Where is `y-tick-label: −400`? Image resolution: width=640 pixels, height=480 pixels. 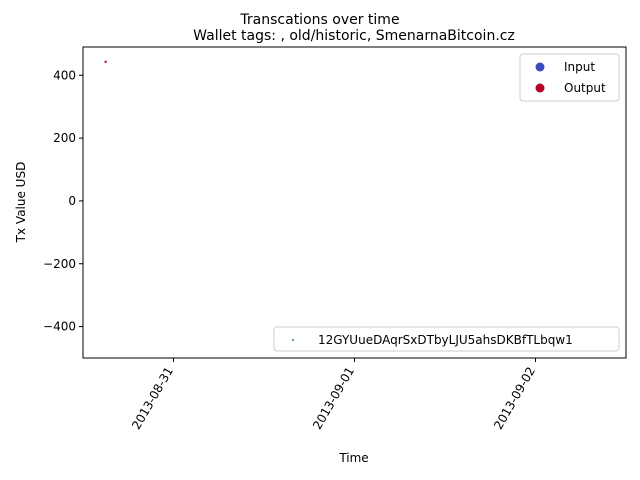
y-tick-label: −400 is located at coordinates (59, 327).